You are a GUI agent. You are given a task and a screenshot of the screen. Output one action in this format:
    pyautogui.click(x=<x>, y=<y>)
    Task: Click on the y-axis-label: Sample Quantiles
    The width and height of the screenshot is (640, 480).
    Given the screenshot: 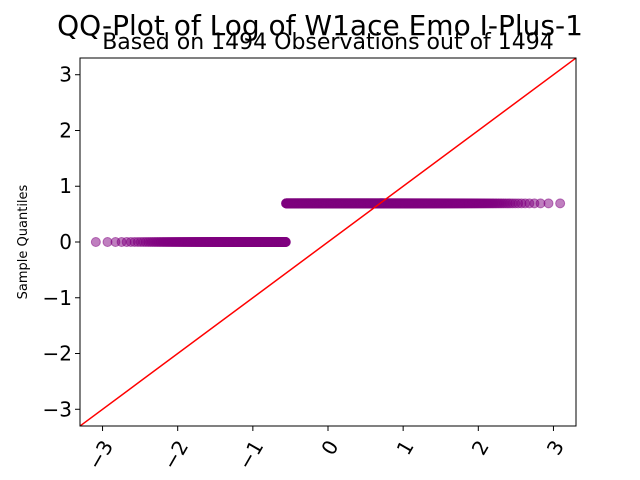 What is the action you would take?
    pyautogui.click(x=23, y=241)
    